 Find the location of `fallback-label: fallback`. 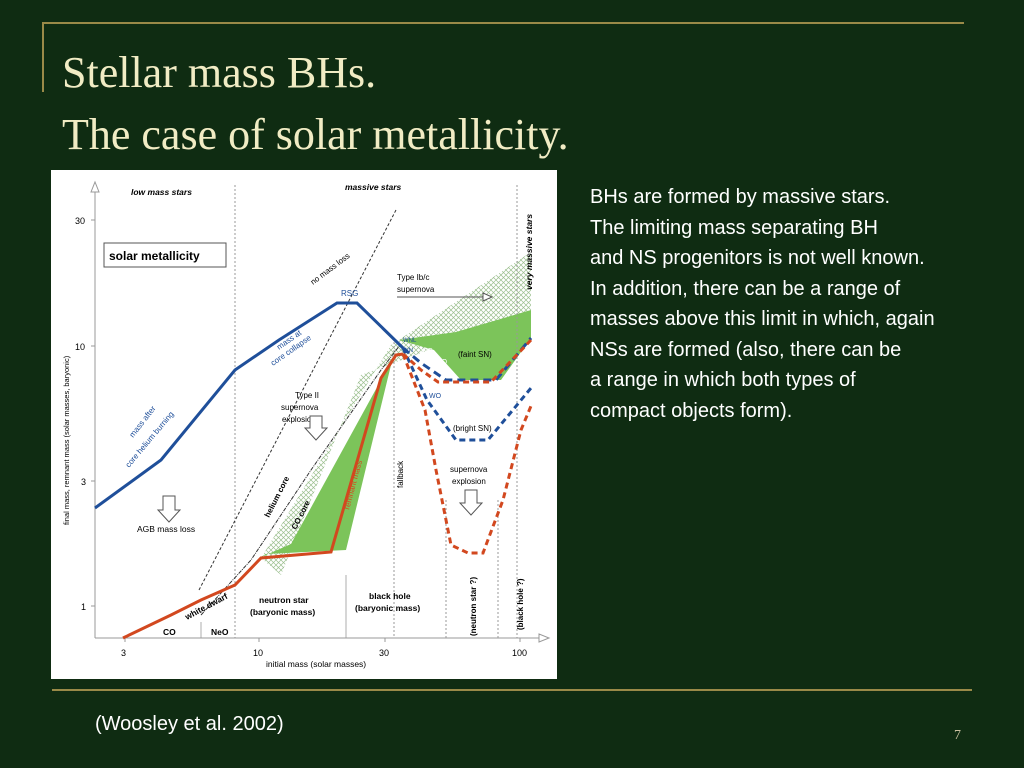

fallback-label: fallback is located at coordinates (400, 474).